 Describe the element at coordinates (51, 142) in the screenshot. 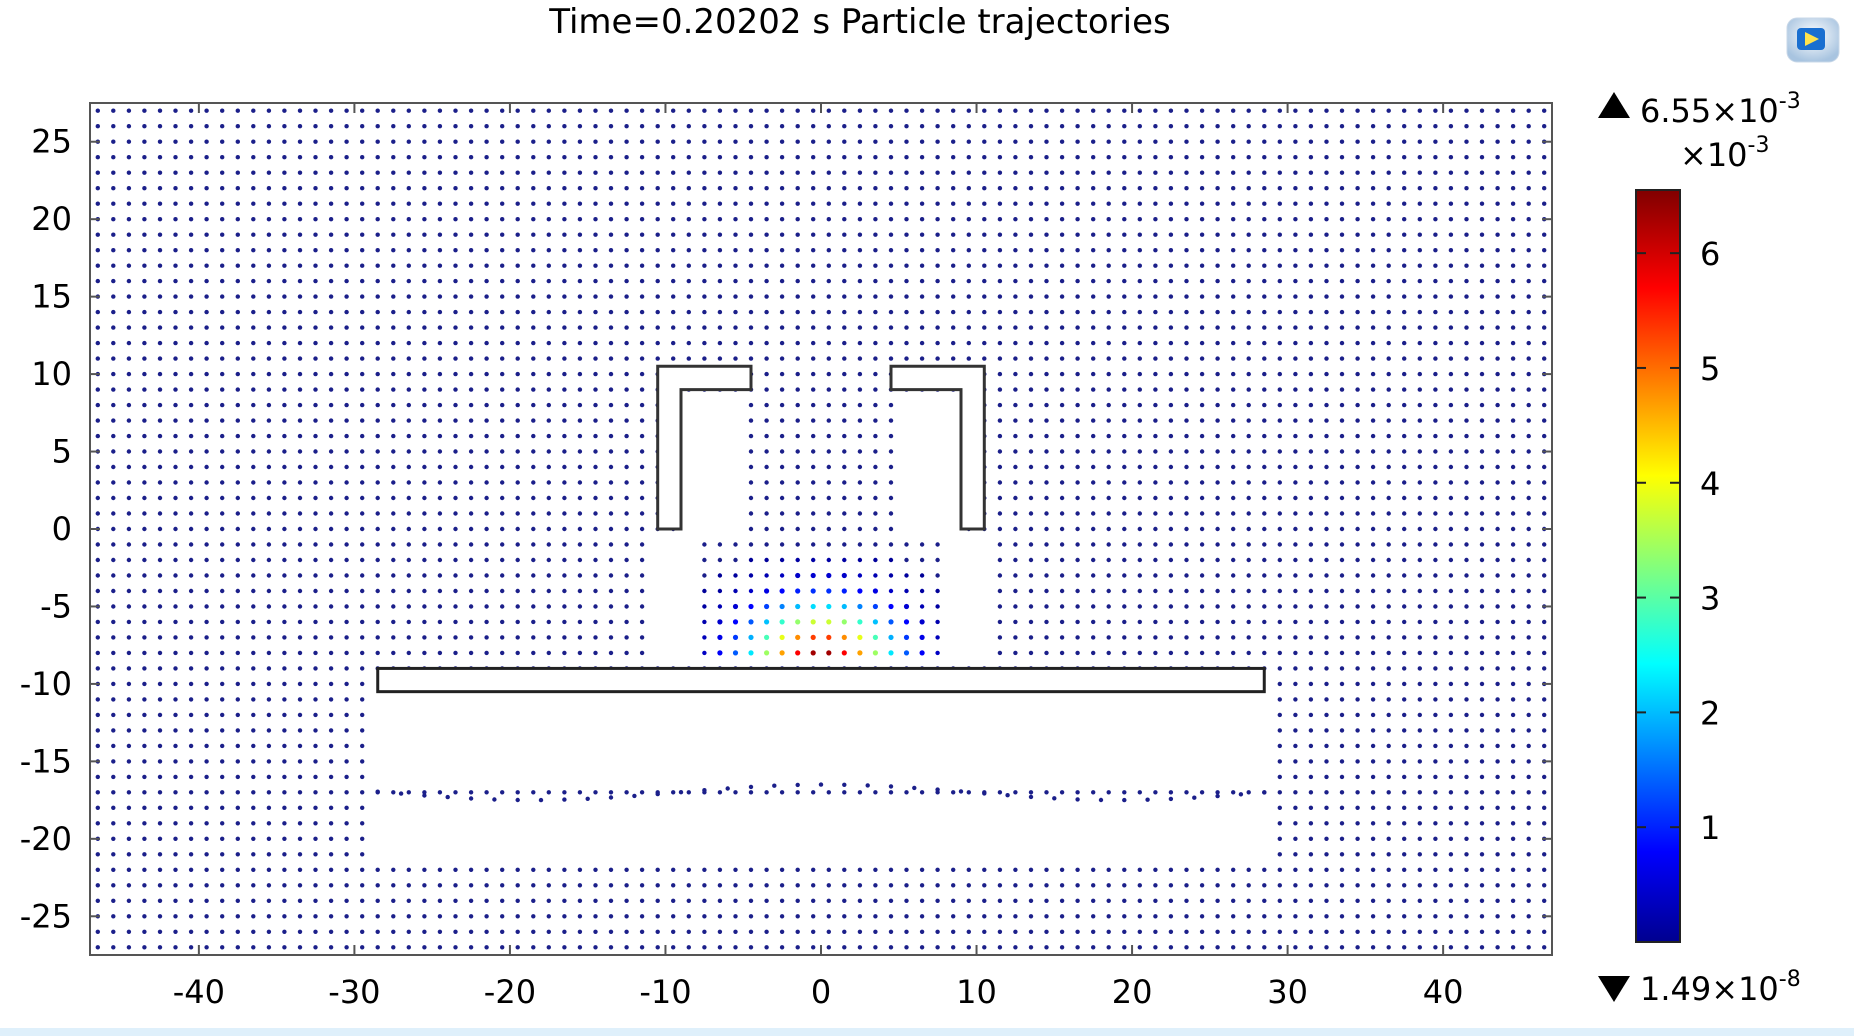

I see `y-tick-label: 25` at that location.